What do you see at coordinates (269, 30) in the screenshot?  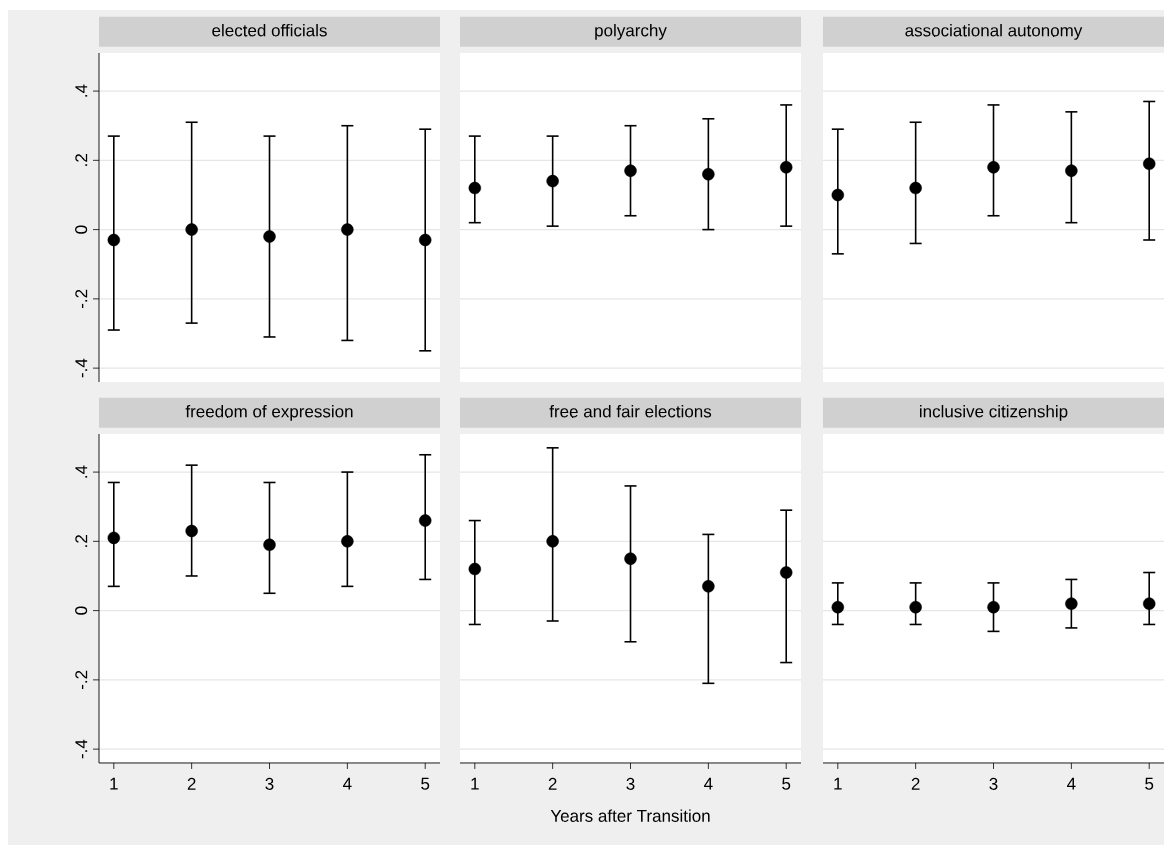 I see `chart-title: elected officials` at bounding box center [269, 30].